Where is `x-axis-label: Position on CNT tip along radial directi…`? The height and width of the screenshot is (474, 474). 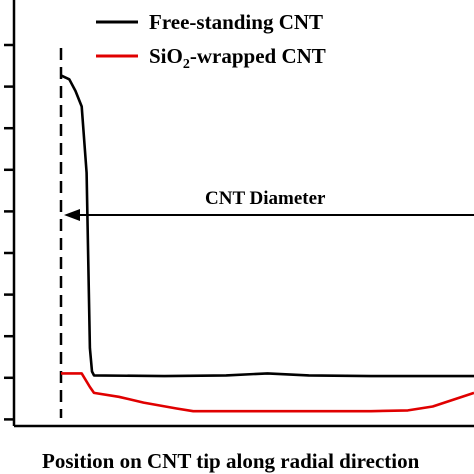
x-axis-label: Position on CNT tip along radial directi… is located at coordinates (231, 461).